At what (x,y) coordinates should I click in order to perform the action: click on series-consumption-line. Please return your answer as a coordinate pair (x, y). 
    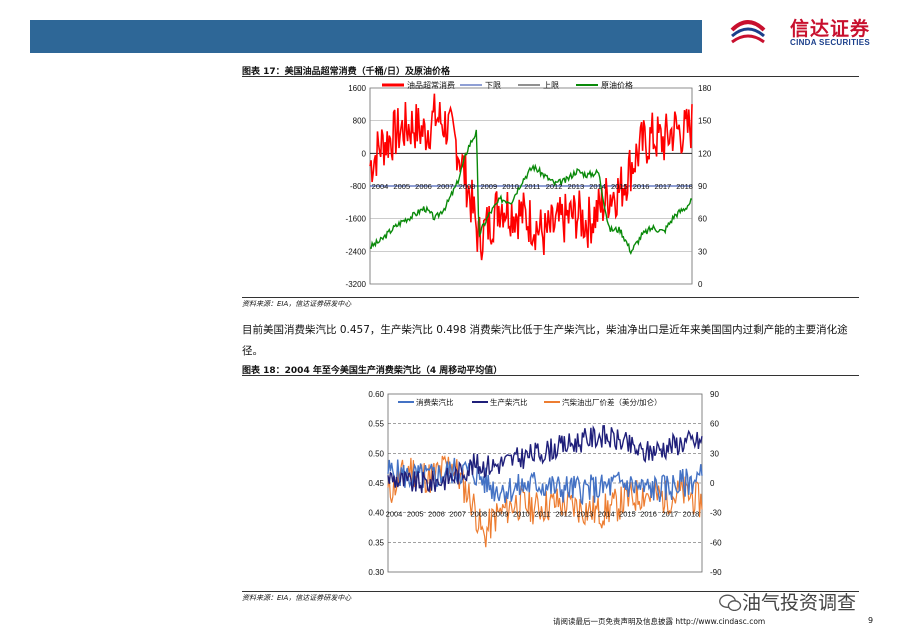
    Looking at the image, I should click on (531, 177).